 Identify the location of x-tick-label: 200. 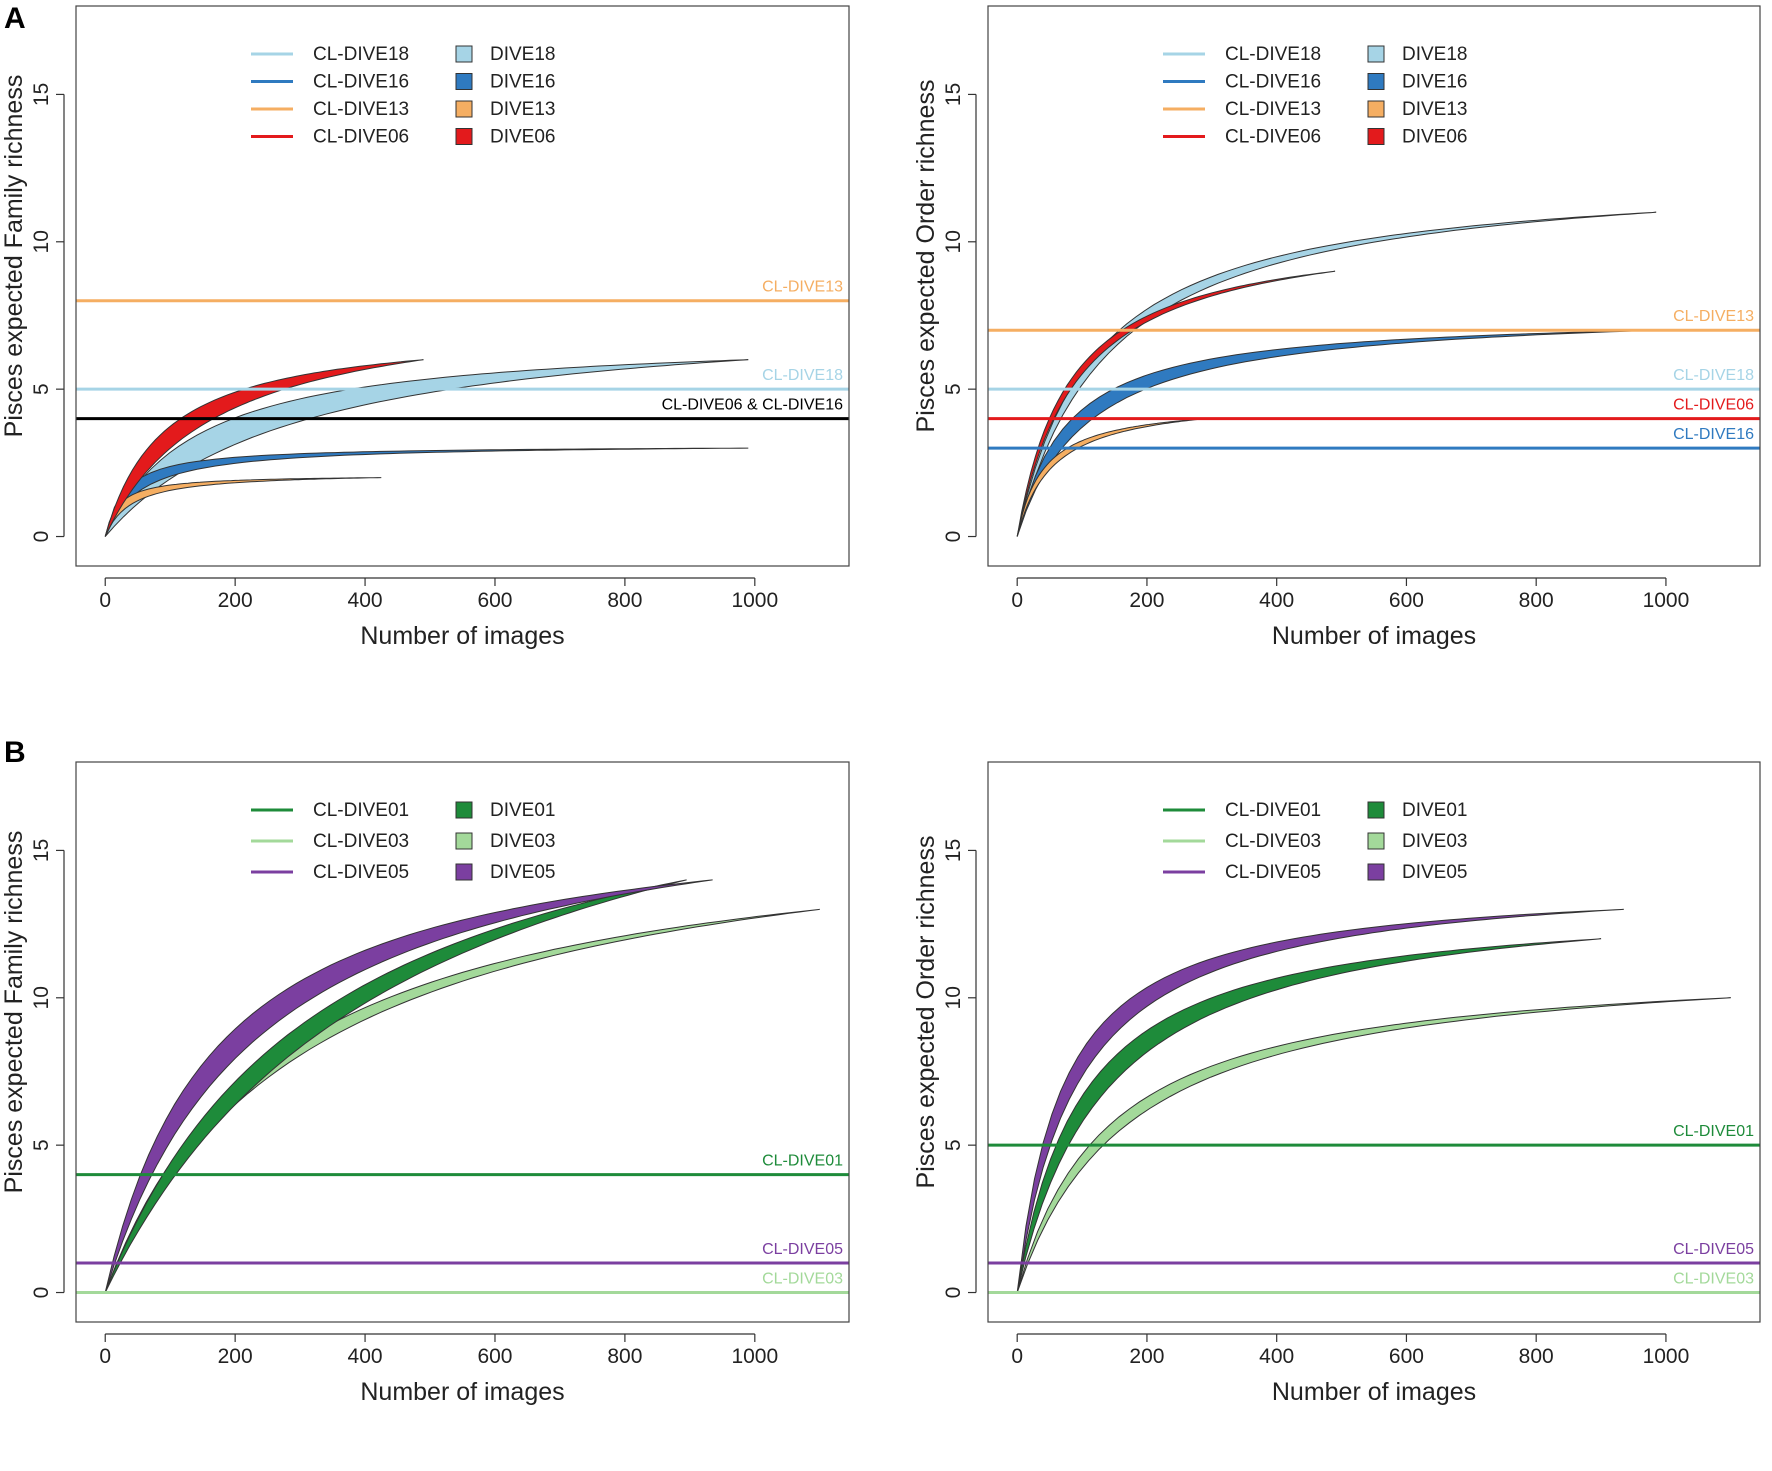
(235, 1356).